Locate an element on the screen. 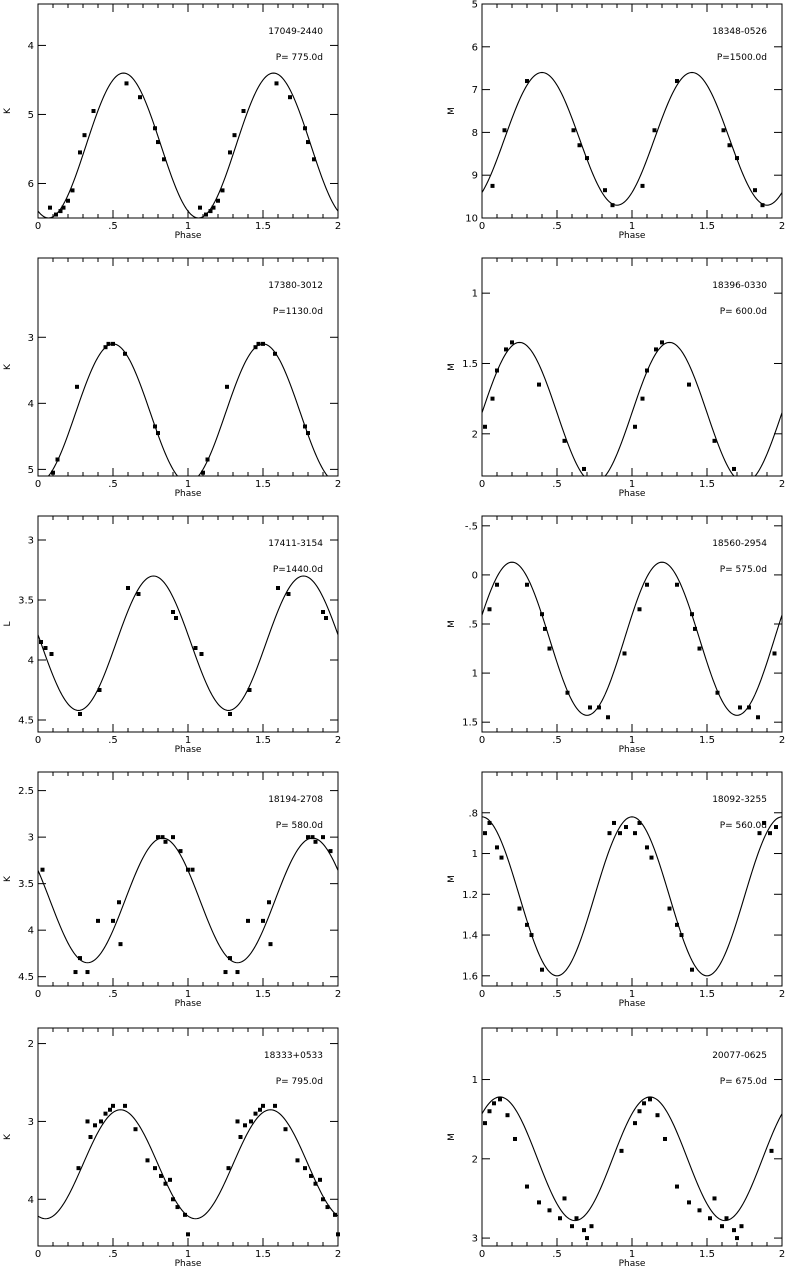 This screenshot has height=1273, width=790. y-tick-label: 4.5 is located at coordinates (26, 721).